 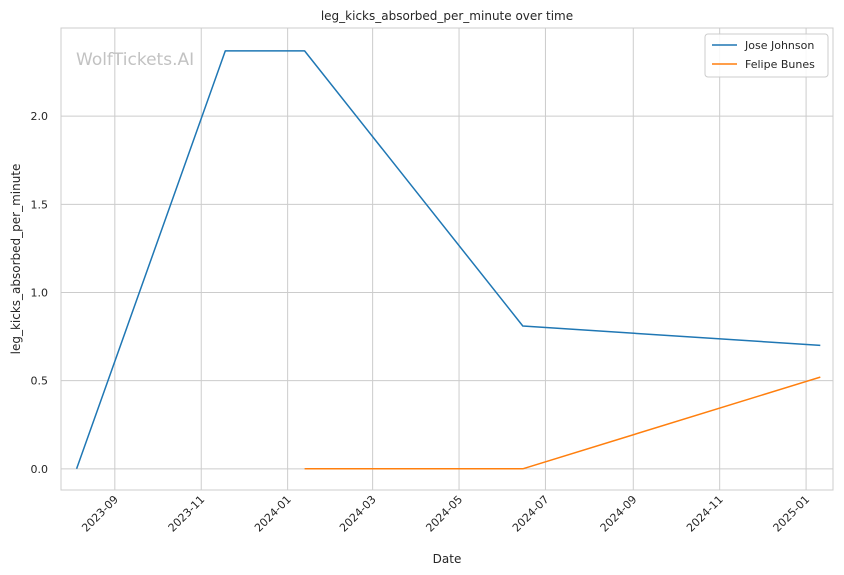 What do you see at coordinates (562, 423) in the screenshot?
I see `series-line-felipe-bunes` at bounding box center [562, 423].